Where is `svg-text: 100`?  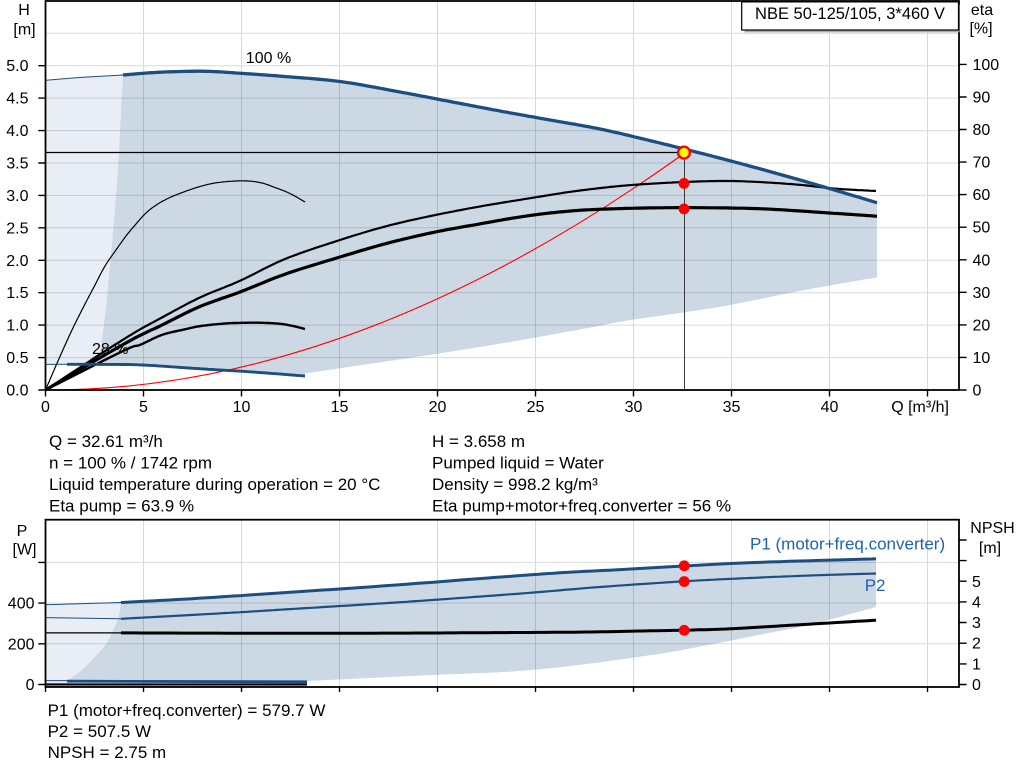
svg-text: 100 is located at coordinates (986, 65).